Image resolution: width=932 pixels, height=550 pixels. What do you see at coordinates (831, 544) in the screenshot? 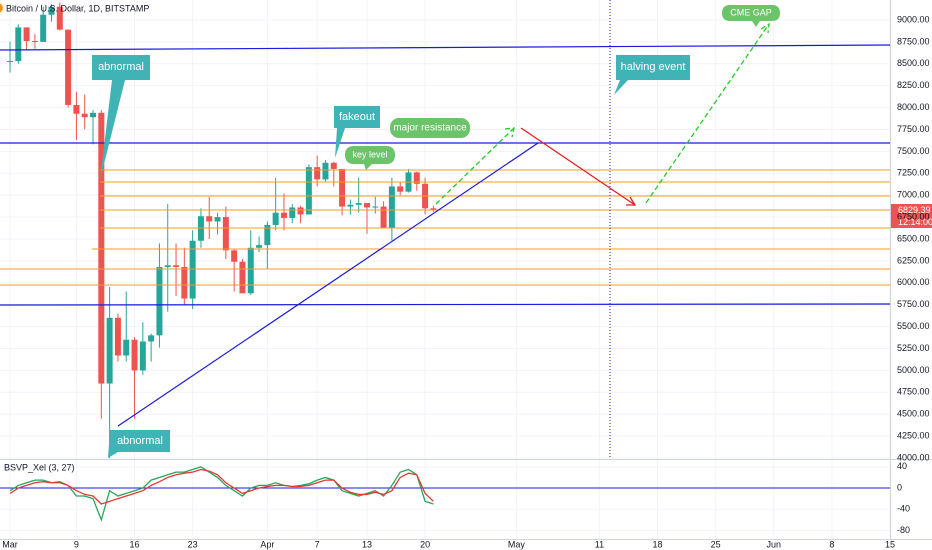
I see `x-tick-label: 8` at bounding box center [831, 544].